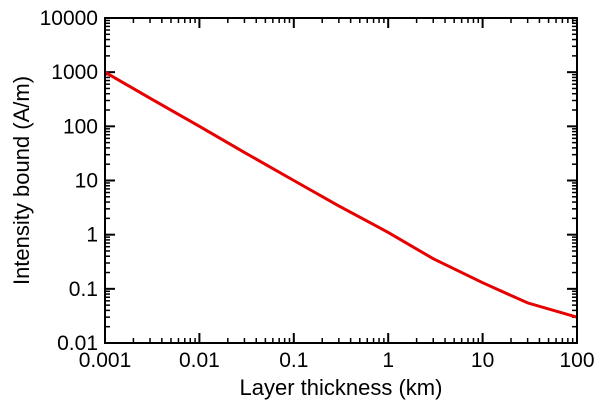  What do you see at coordinates (341, 387) in the screenshot?
I see `x-axis-label: Layer thickness (km)` at bounding box center [341, 387].